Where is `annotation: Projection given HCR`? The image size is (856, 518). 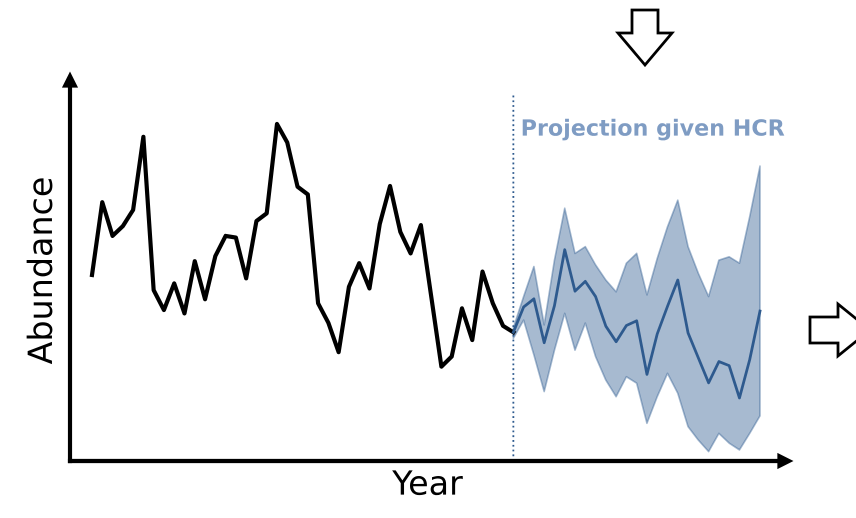 annotation: Projection given HCR is located at coordinates (653, 129).